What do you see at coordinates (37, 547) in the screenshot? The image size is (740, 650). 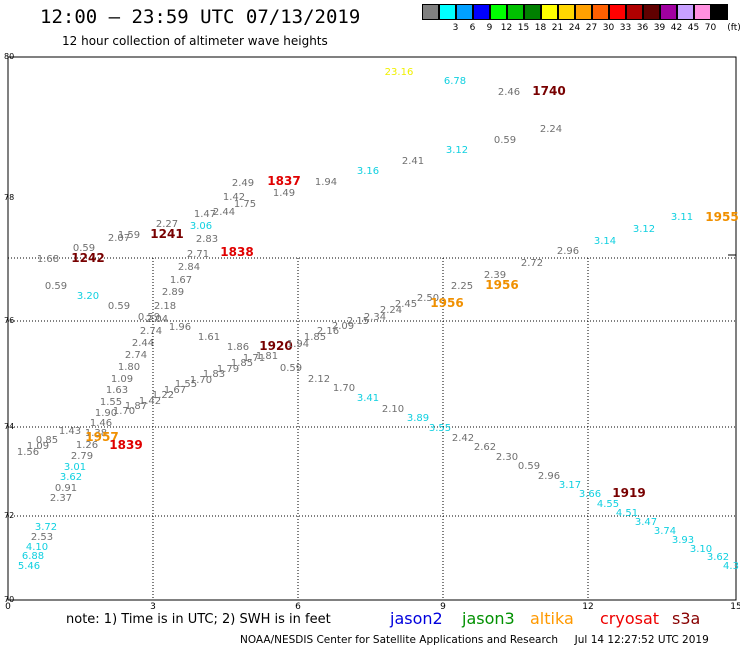 I see `wave-height-label: 4.10` at bounding box center [37, 547].